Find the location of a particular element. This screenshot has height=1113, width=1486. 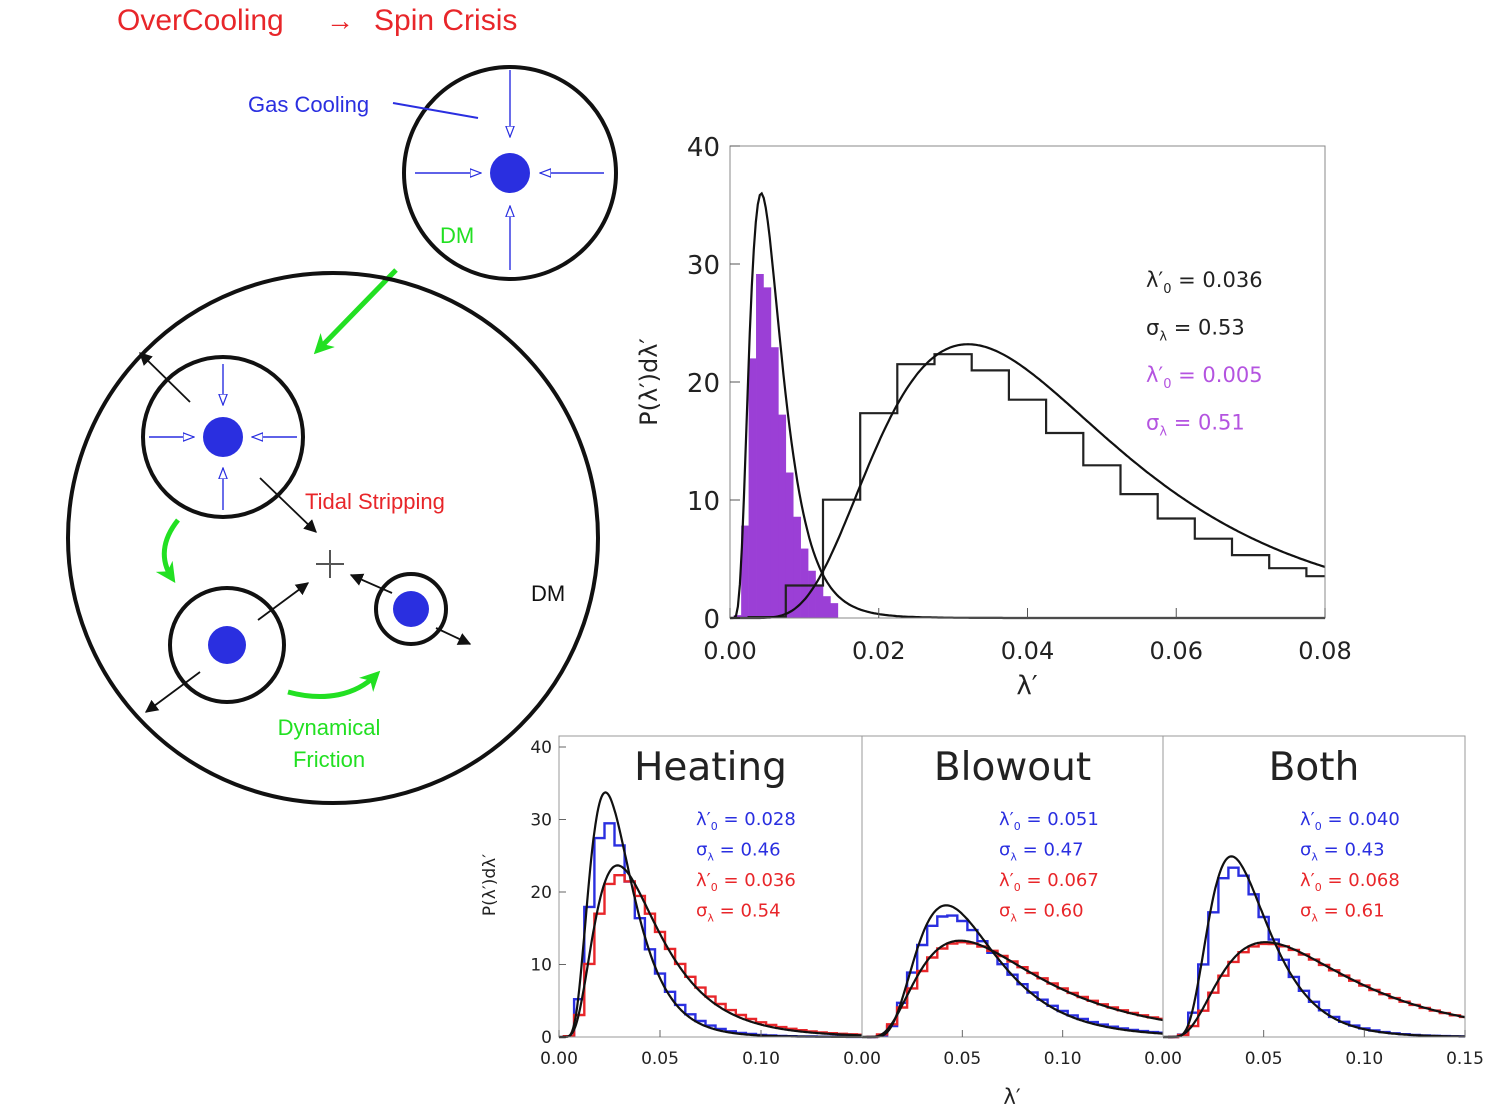

panel-2-stat-1: σλ = 0.47 is located at coordinates (1041, 852).